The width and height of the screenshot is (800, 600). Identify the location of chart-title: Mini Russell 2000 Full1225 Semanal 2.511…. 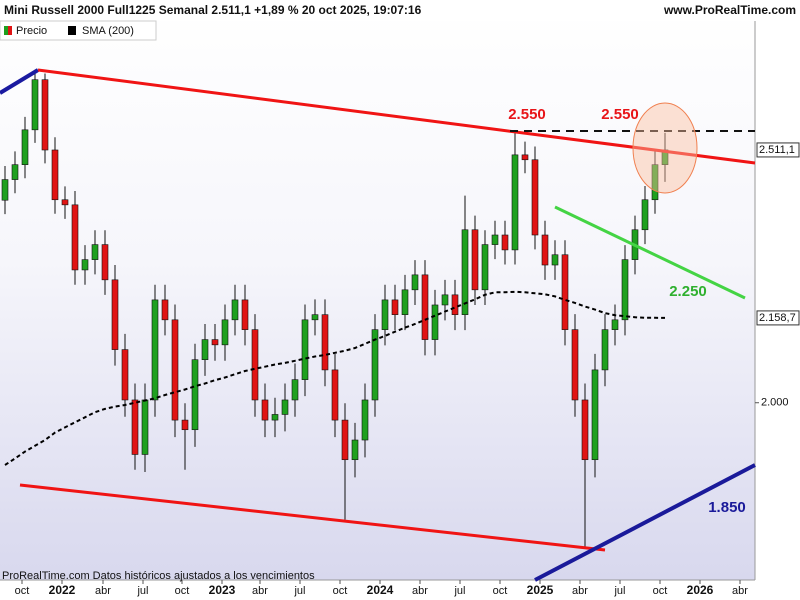
(213, 10).